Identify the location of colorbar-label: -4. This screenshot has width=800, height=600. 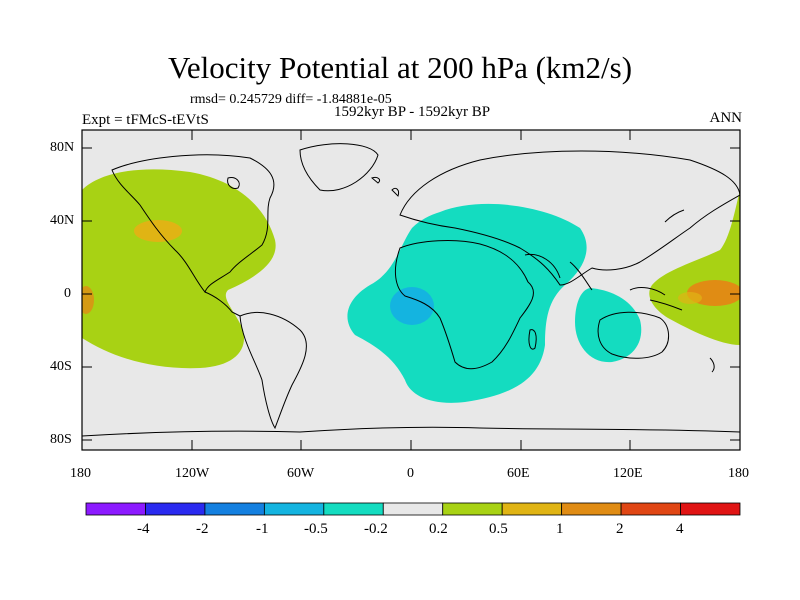
(143, 529).